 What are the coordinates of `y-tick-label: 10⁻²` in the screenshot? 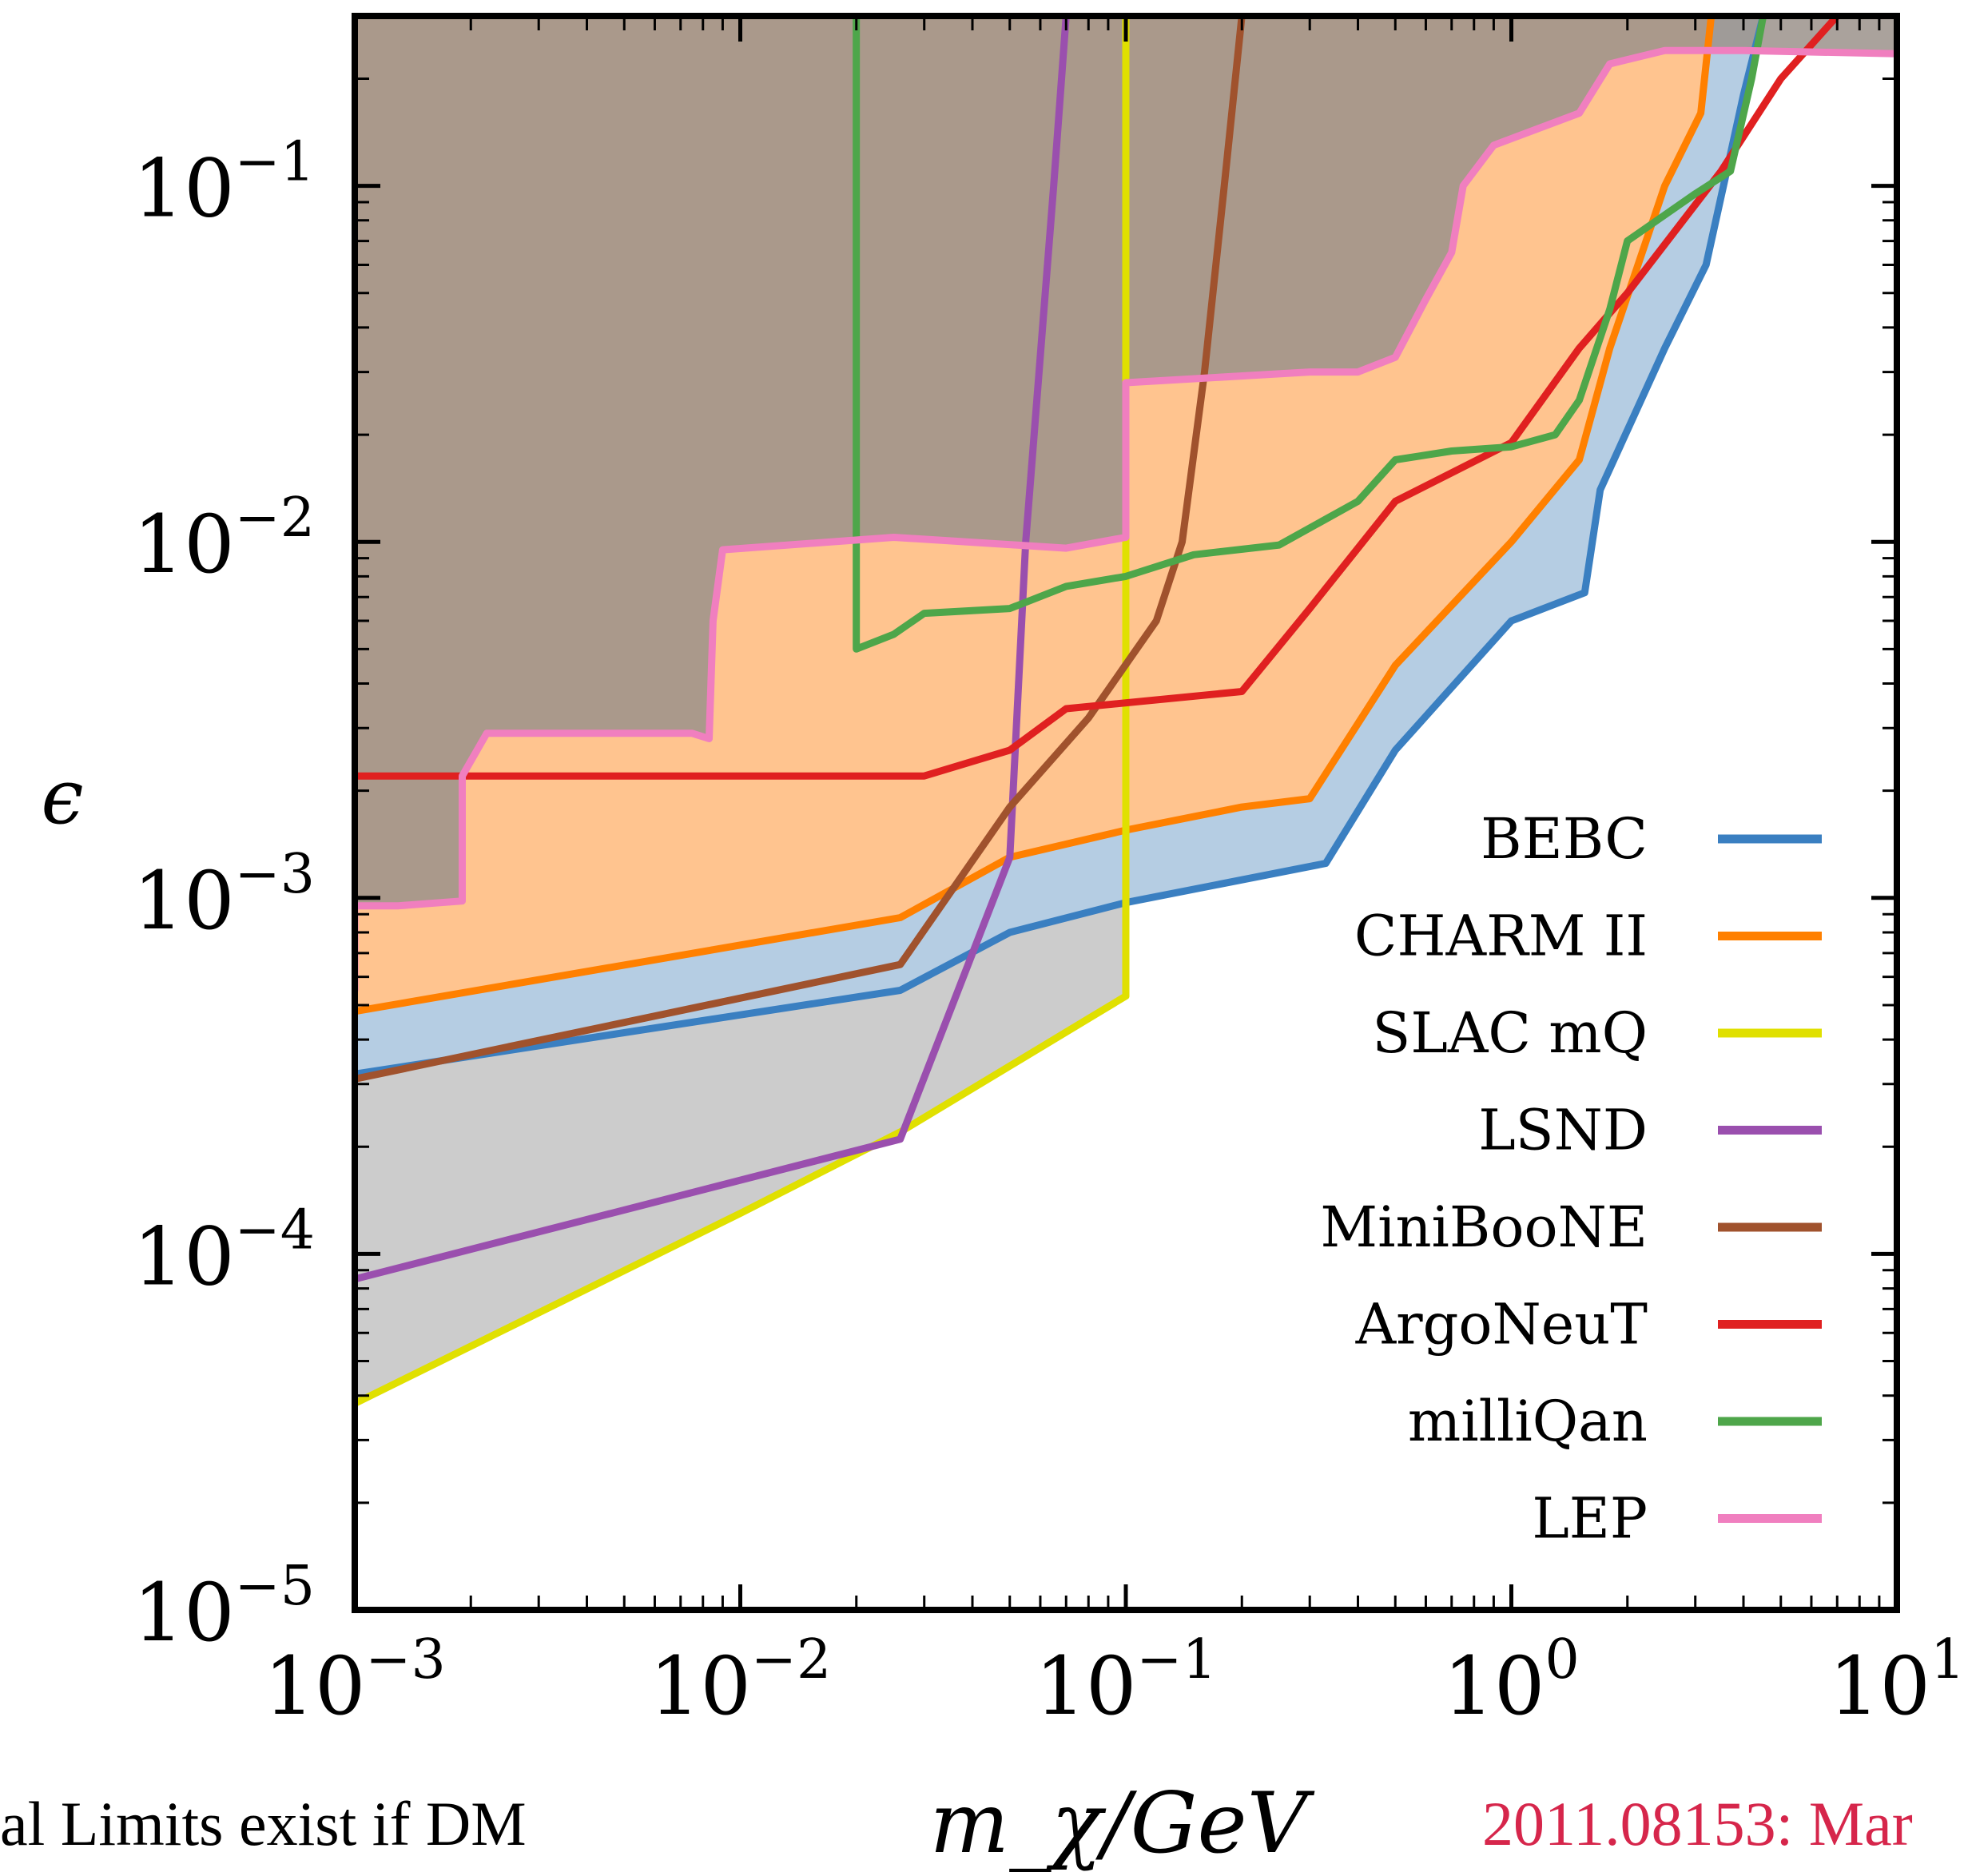 It's located at (225, 539).